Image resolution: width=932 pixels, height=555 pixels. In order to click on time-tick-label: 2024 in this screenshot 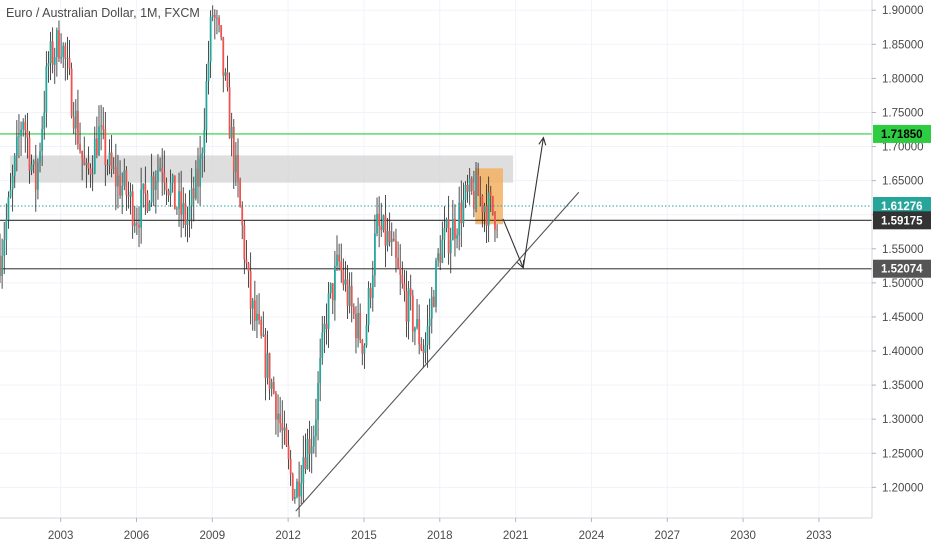, I will do `click(592, 536)`.